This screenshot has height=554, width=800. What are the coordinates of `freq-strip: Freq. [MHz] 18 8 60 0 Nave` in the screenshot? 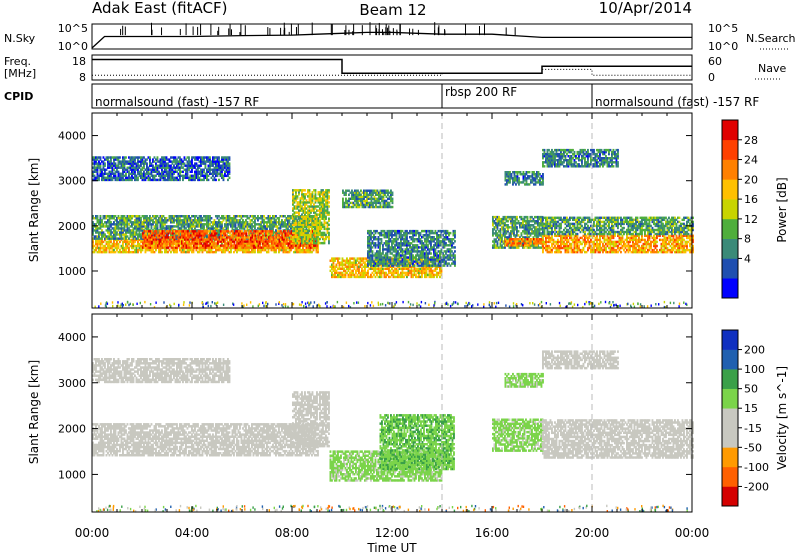 It's located at (395, 69).